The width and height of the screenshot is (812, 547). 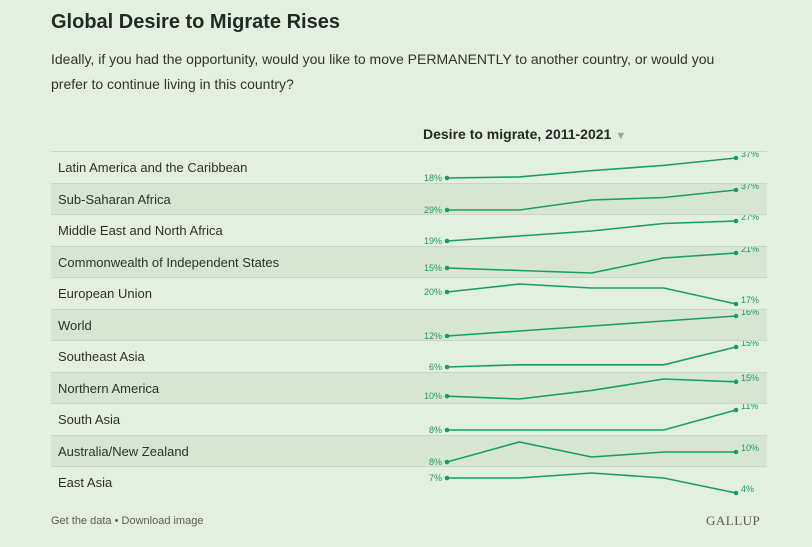 I want to click on row-label: South Asia, so click(x=89, y=419).